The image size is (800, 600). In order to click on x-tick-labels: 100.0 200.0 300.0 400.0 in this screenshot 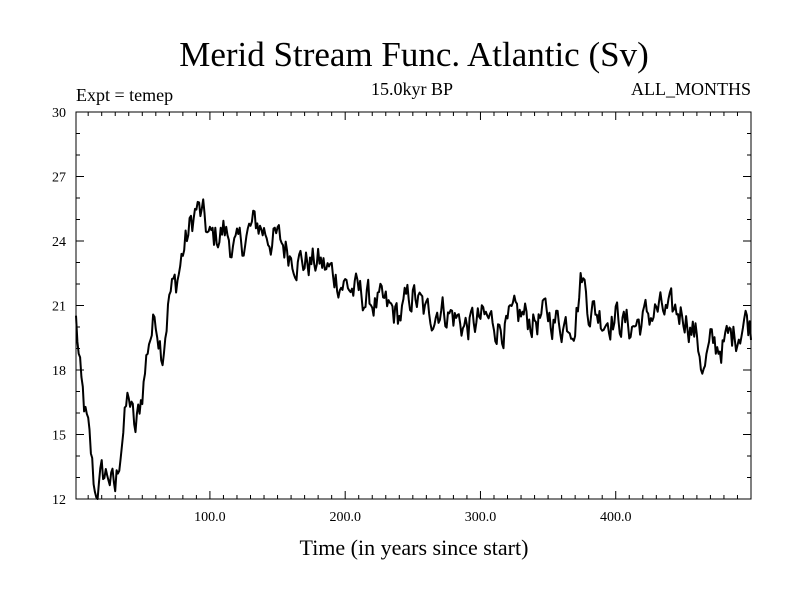, I will do `click(412, 517)`.